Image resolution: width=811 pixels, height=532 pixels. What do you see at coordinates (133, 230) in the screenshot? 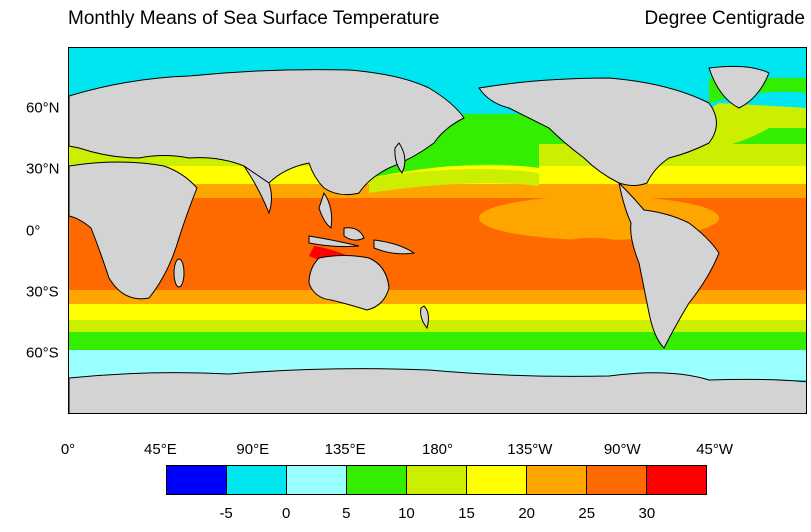
I see `land-africa` at bounding box center [133, 230].